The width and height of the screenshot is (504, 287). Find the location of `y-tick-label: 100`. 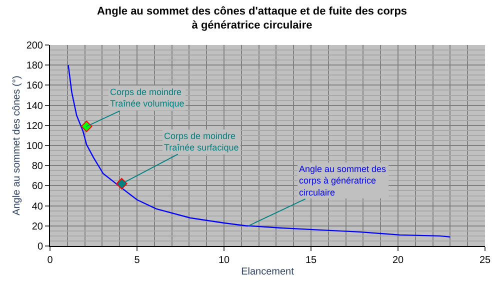

y-tick-label: 100 is located at coordinates (35, 146).